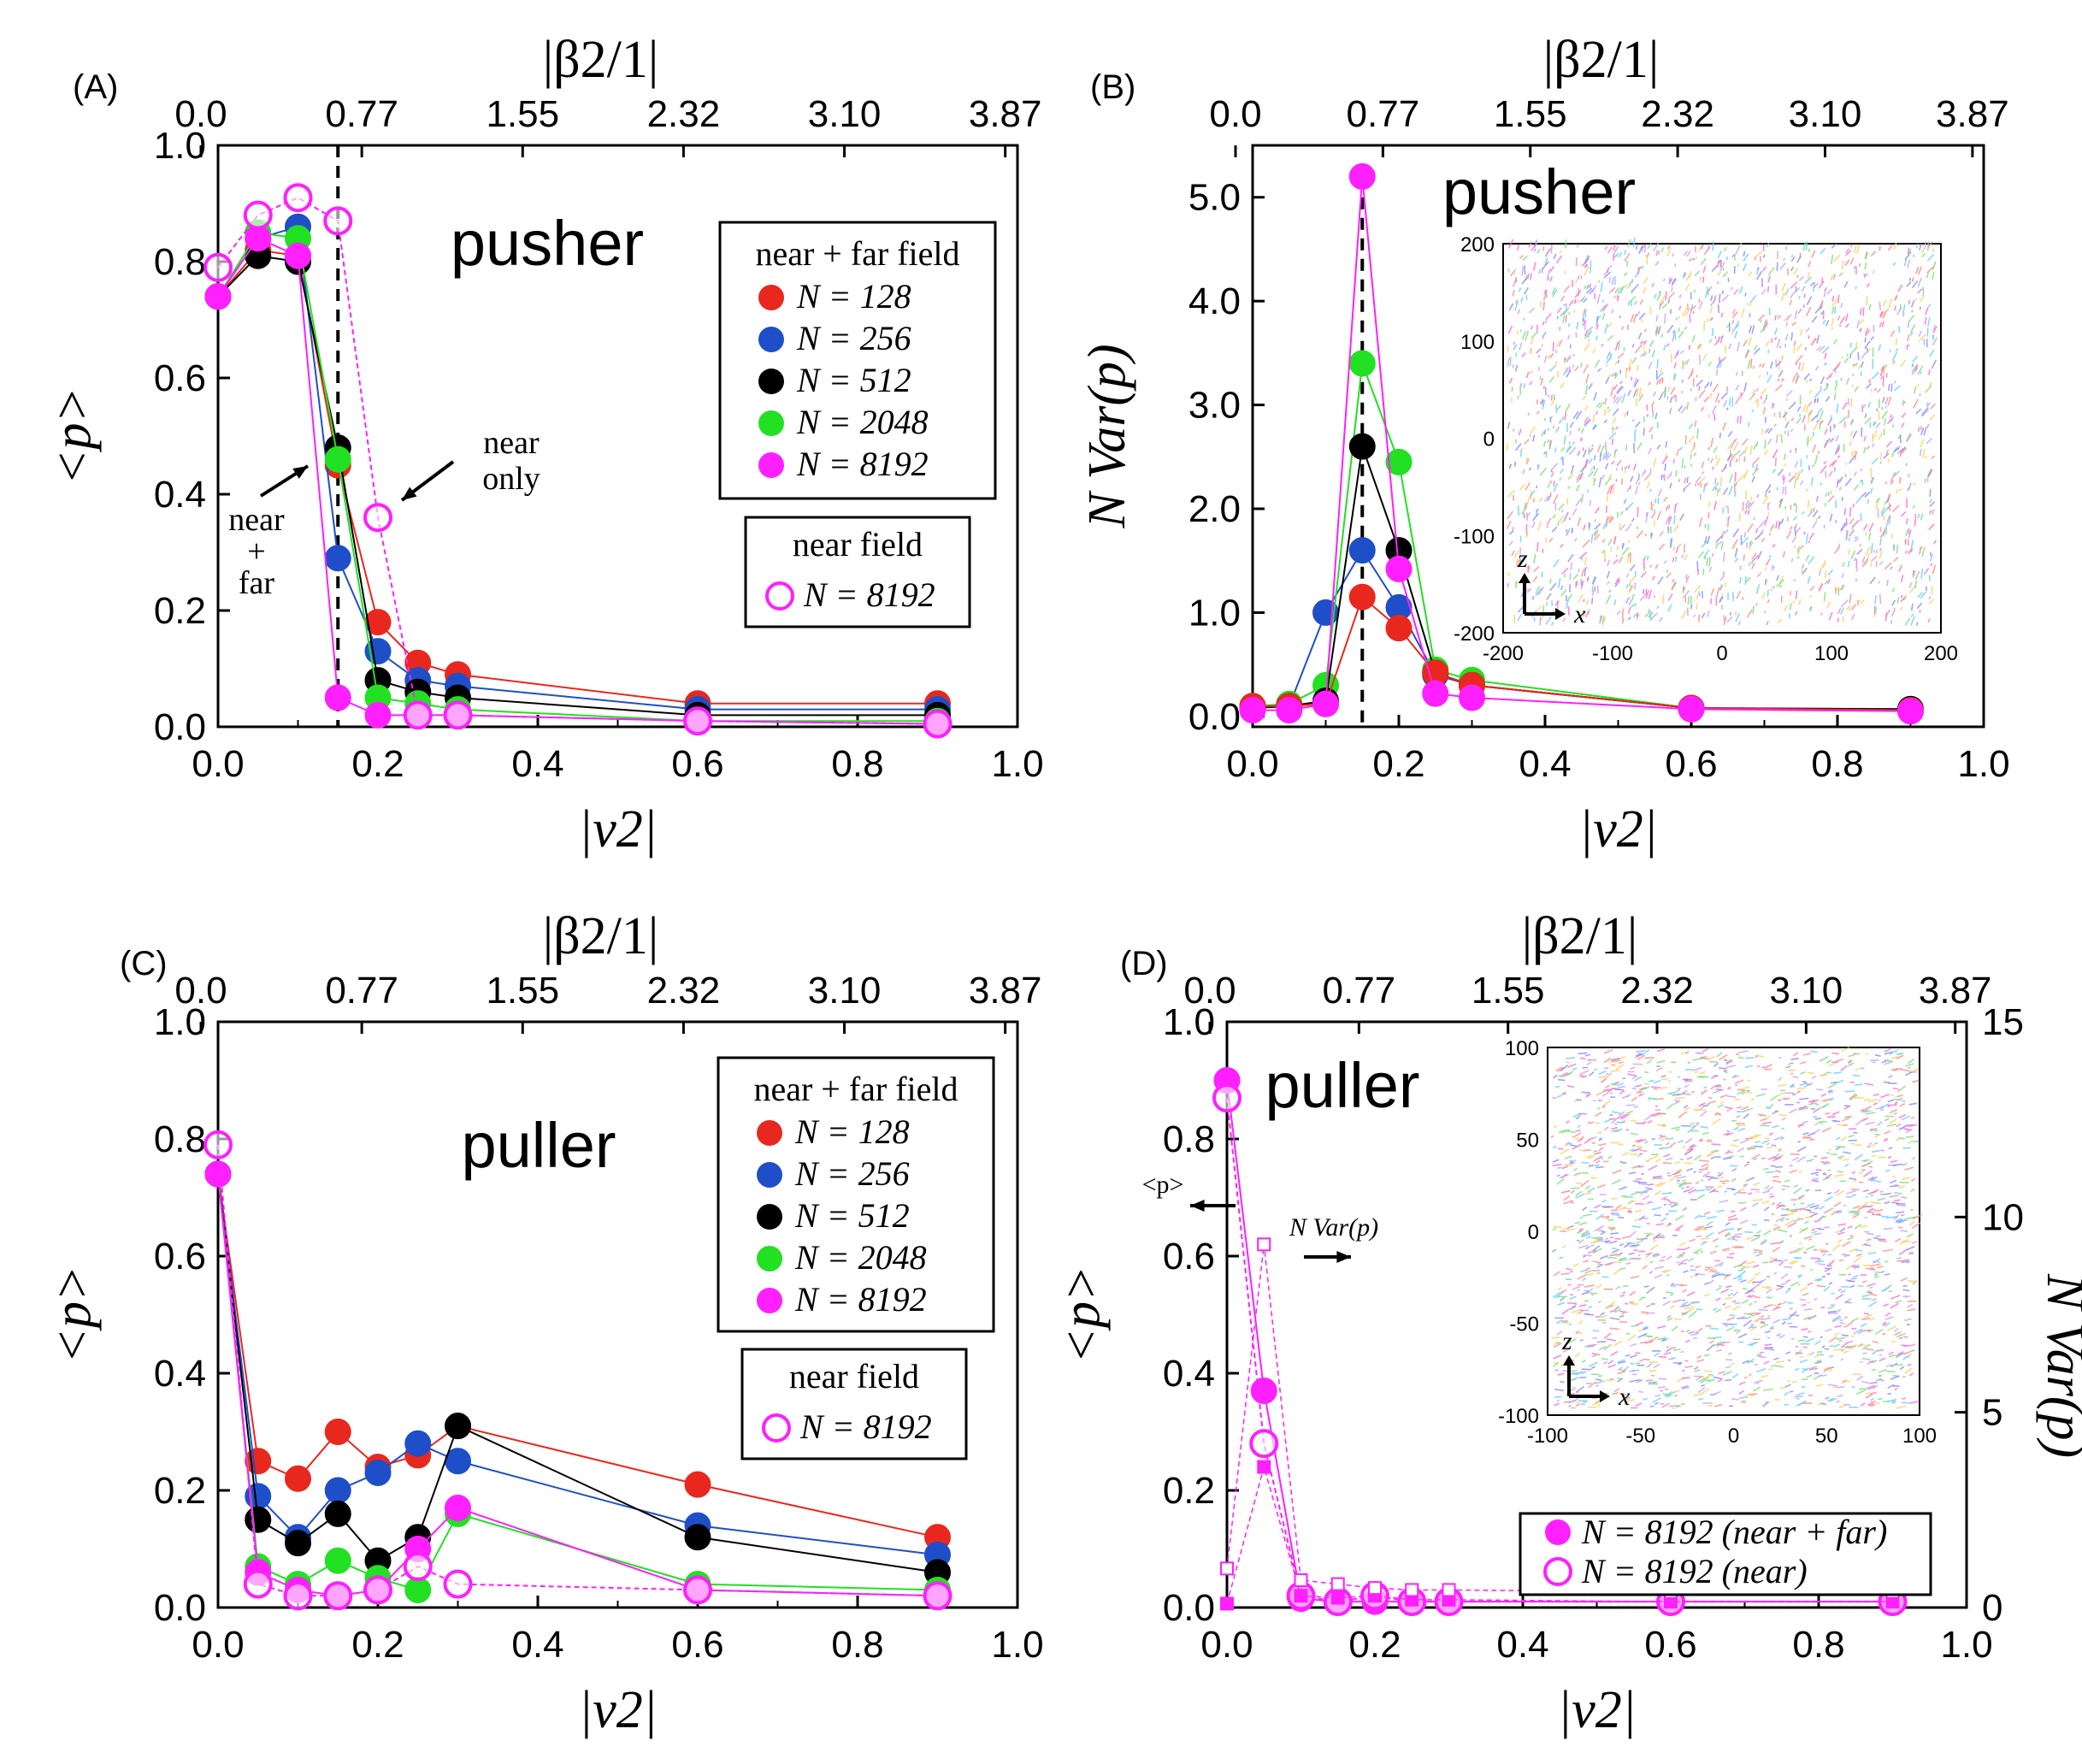 This screenshot has width=2082, height=1764. I want to click on inset-x-label: x, so click(1624, 1397).